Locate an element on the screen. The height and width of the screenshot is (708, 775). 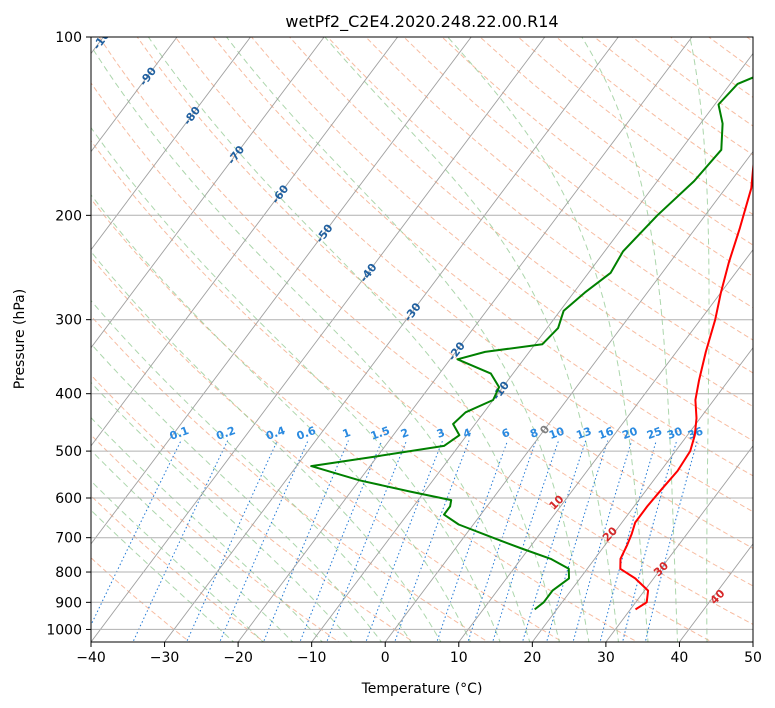
x-axis-label: Temperature (°C) is located at coordinates (422, 689).